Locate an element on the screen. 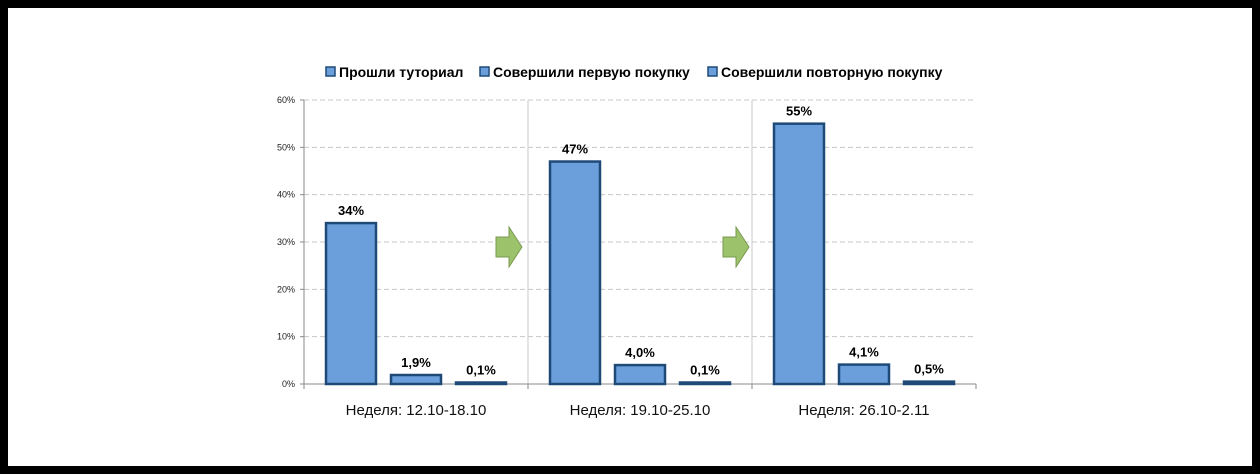 The image size is (1260, 474). y-tick-label: 10% is located at coordinates (286, 337).